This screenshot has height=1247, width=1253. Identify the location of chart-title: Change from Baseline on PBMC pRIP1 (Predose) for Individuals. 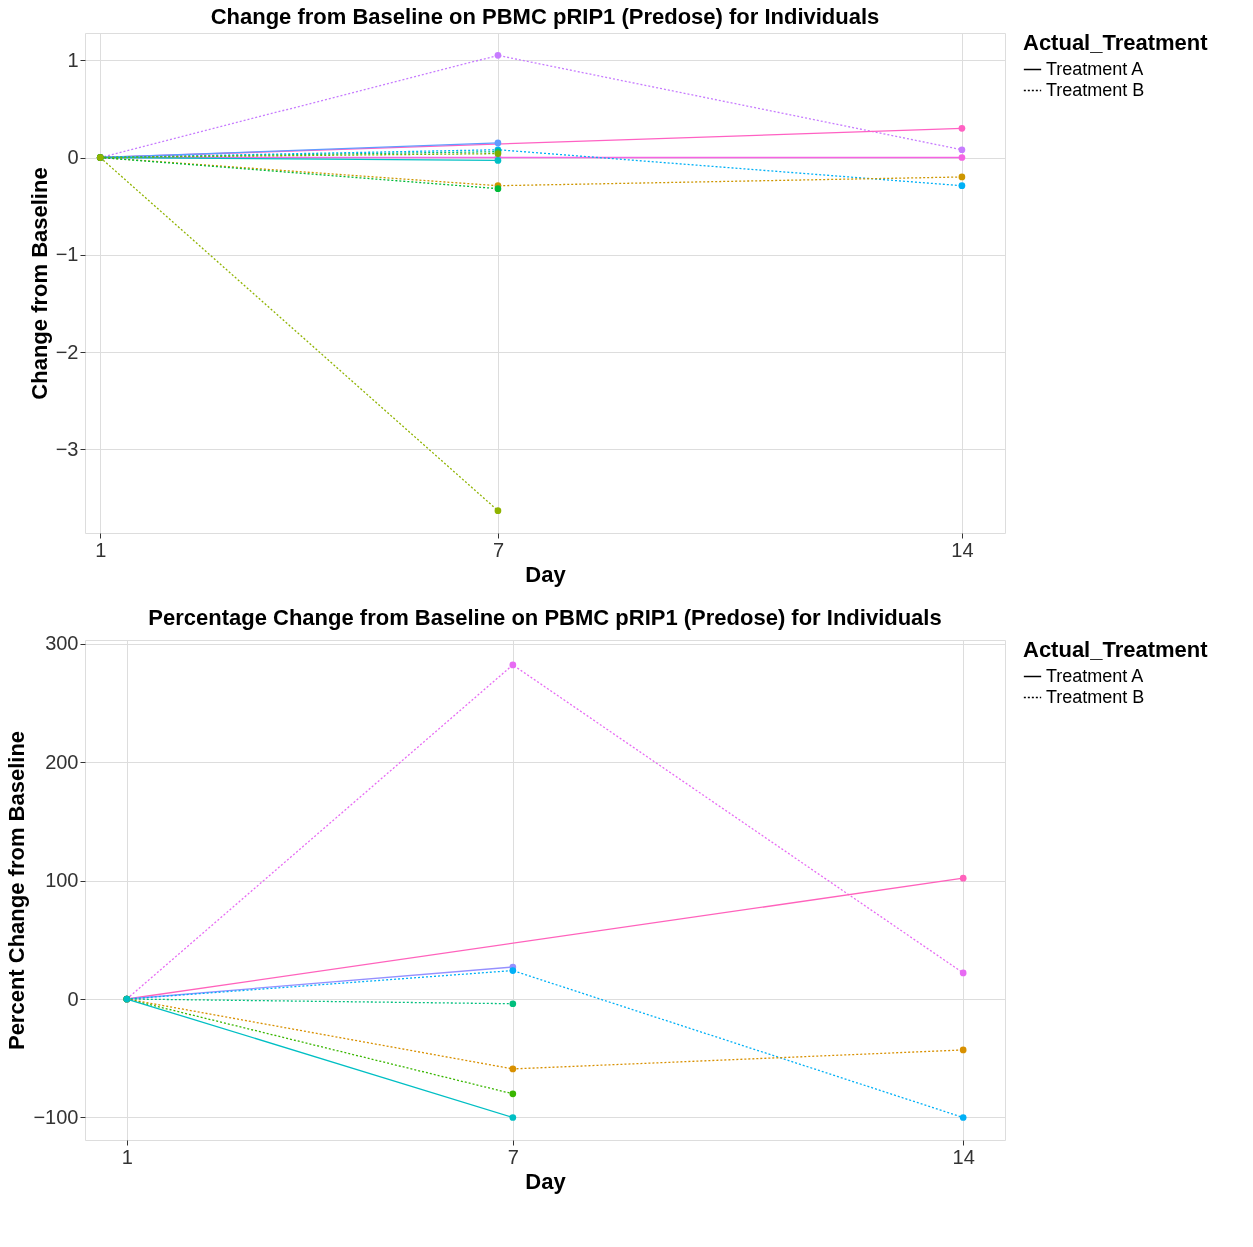
(545, 16).